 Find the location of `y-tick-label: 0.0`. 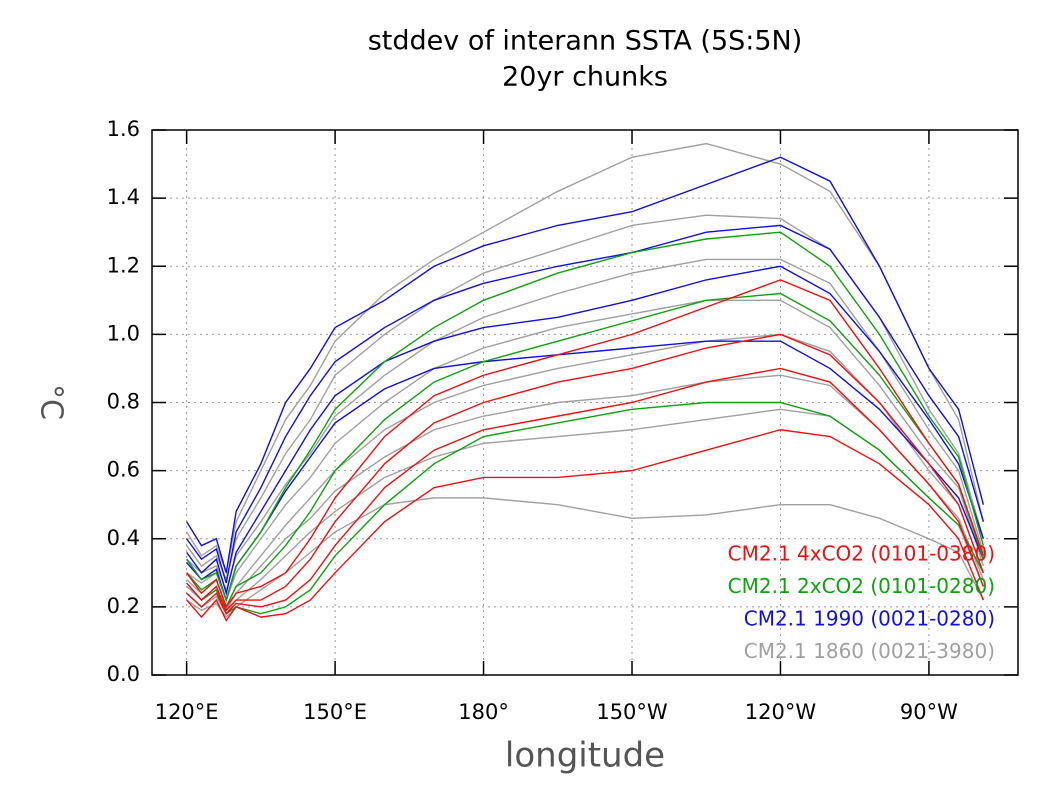

y-tick-label: 0.0 is located at coordinates (123, 674).